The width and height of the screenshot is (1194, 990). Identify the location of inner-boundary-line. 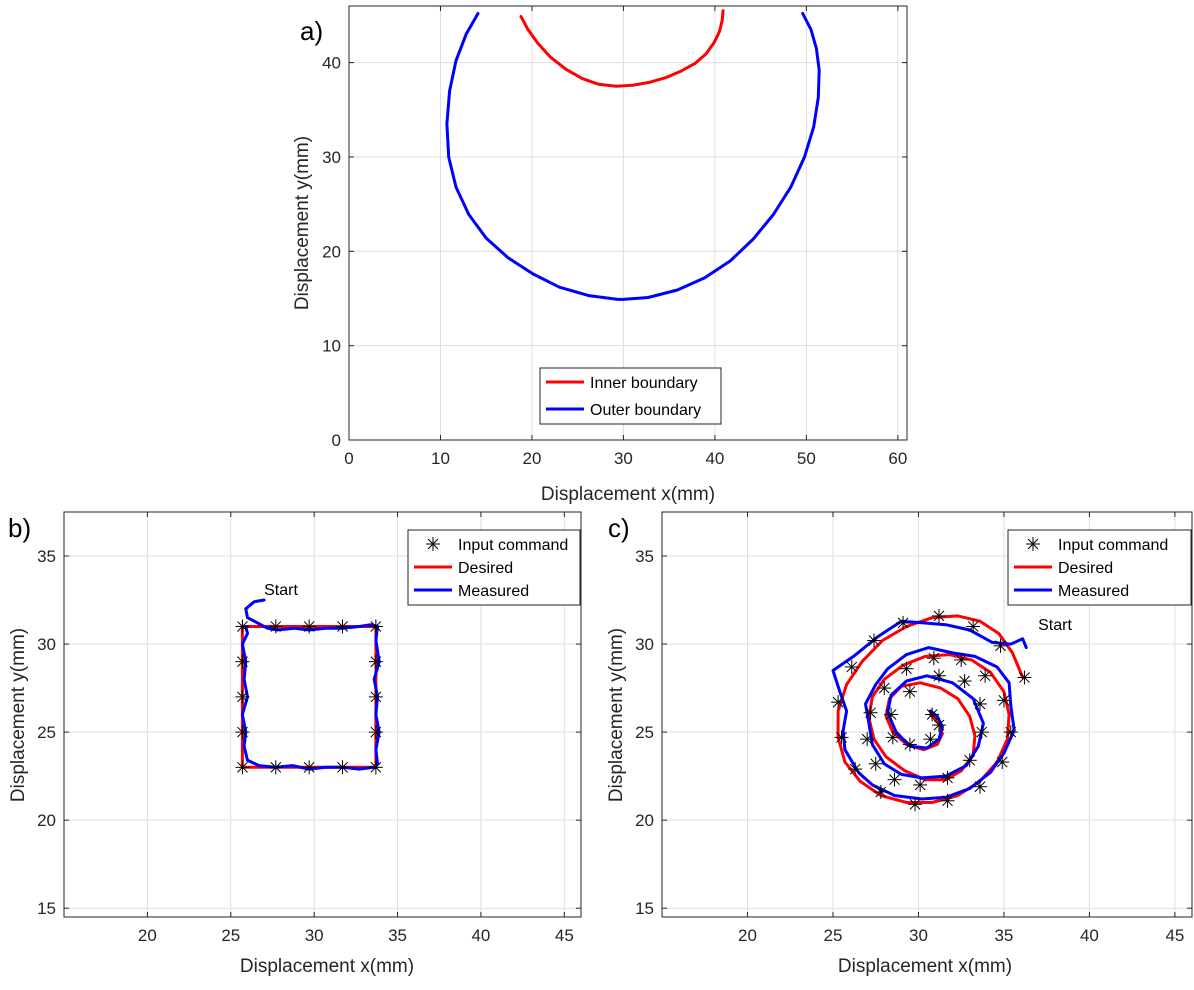
(622, 48).